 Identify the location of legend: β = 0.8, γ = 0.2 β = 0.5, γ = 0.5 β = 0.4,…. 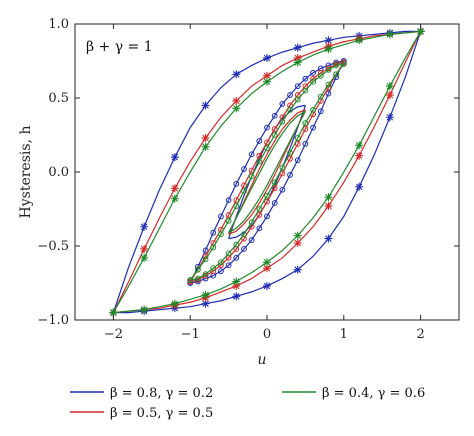
(247, 403).